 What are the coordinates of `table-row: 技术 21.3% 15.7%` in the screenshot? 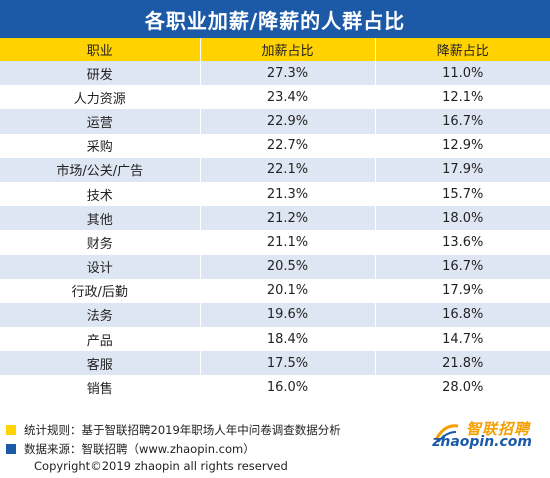 It's located at (275, 194).